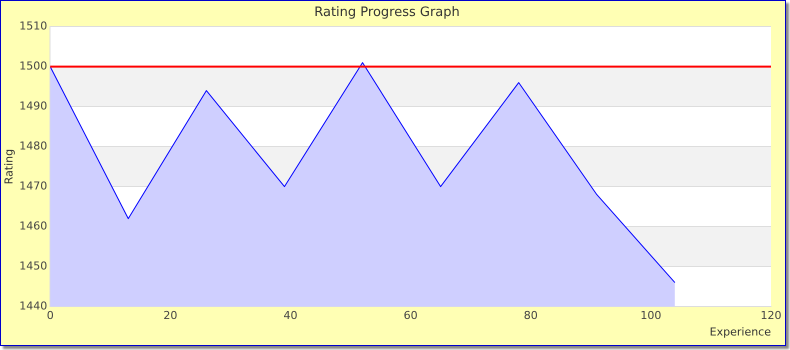  Describe the element at coordinates (771, 315) in the screenshot. I see `x-tick-label: 120` at that location.